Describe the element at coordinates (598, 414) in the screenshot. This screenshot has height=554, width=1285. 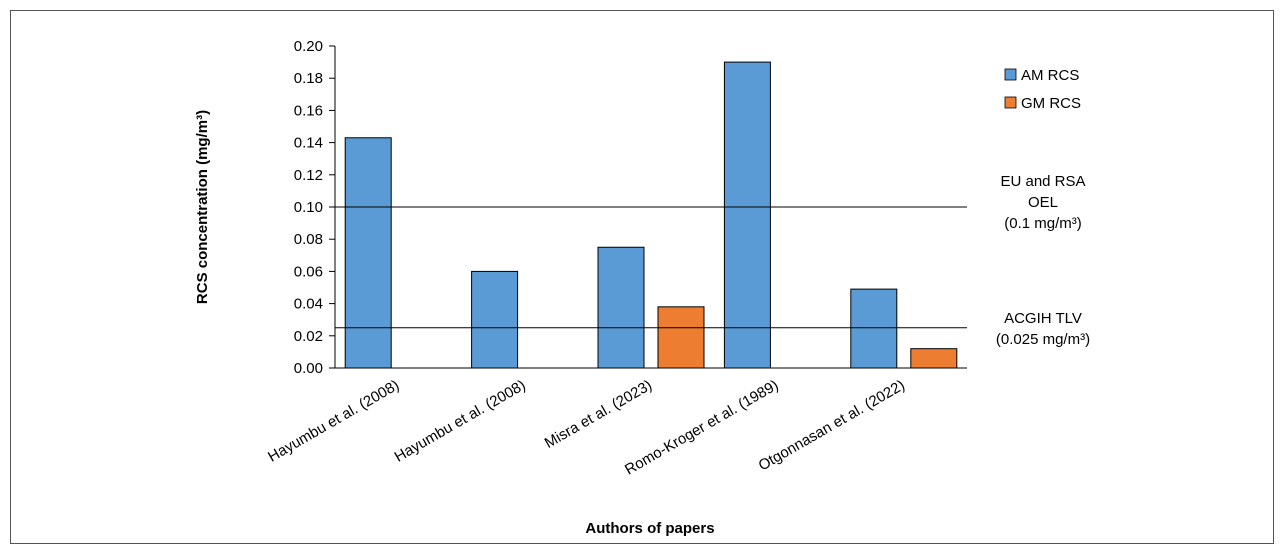
I see `x-category-label: Misra et al. (2023)` at that location.